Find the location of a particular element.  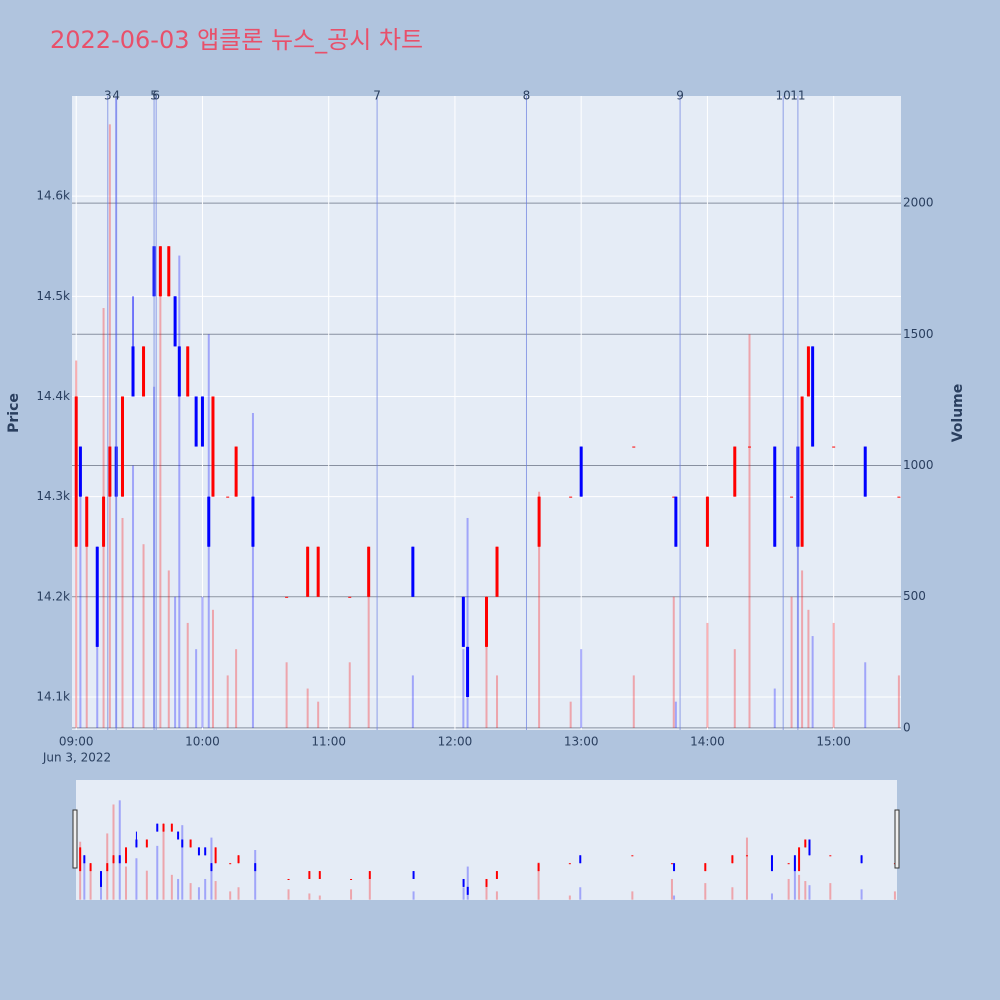

x-tick-label: 11:00 is located at coordinates (328, 742).